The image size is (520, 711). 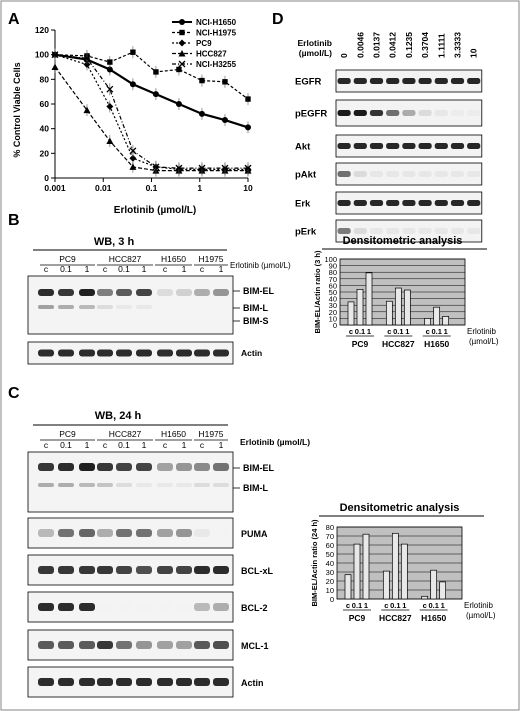 What do you see at coordinates (255, 308) in the screenshot?
I see `band-label: BIM-L` at bounding box center [255, 308].